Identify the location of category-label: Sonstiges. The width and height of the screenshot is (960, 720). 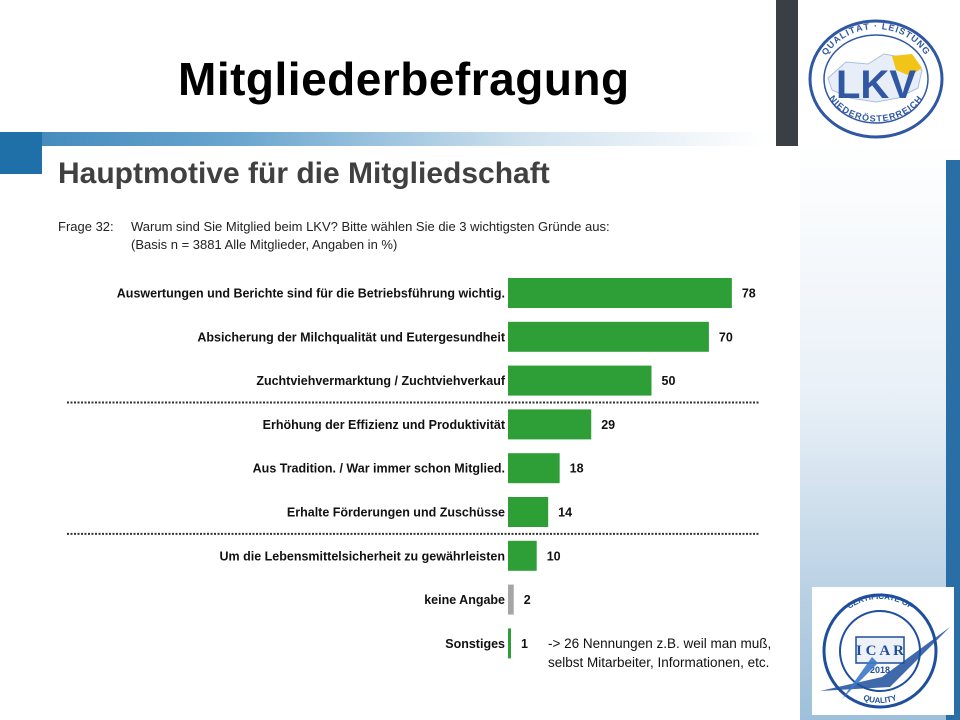
(475, 644).